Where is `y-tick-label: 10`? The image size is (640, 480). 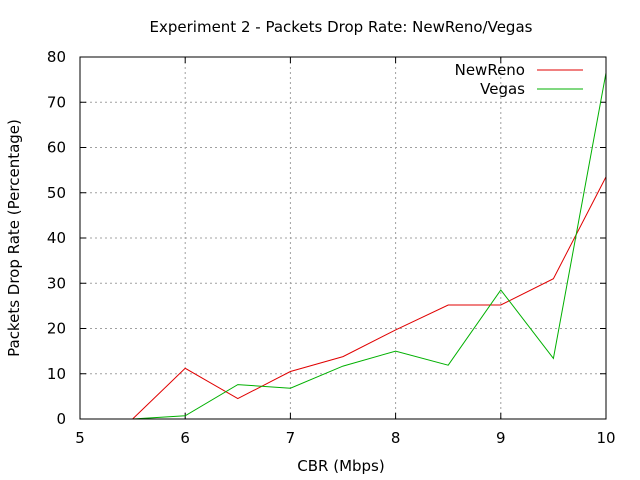 y-tick-label: 10 is located at coordinates (56, 374).